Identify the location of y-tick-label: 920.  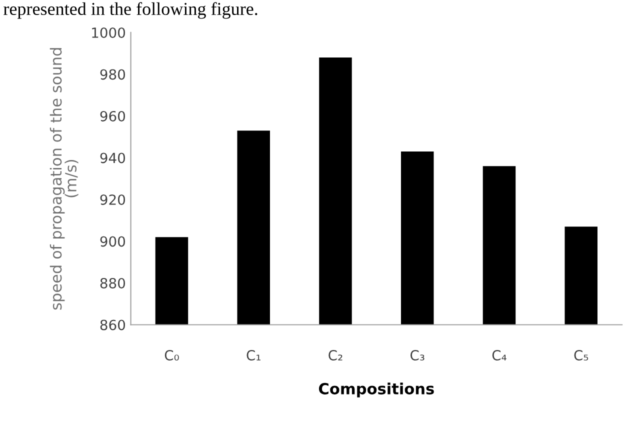
(113, 199).